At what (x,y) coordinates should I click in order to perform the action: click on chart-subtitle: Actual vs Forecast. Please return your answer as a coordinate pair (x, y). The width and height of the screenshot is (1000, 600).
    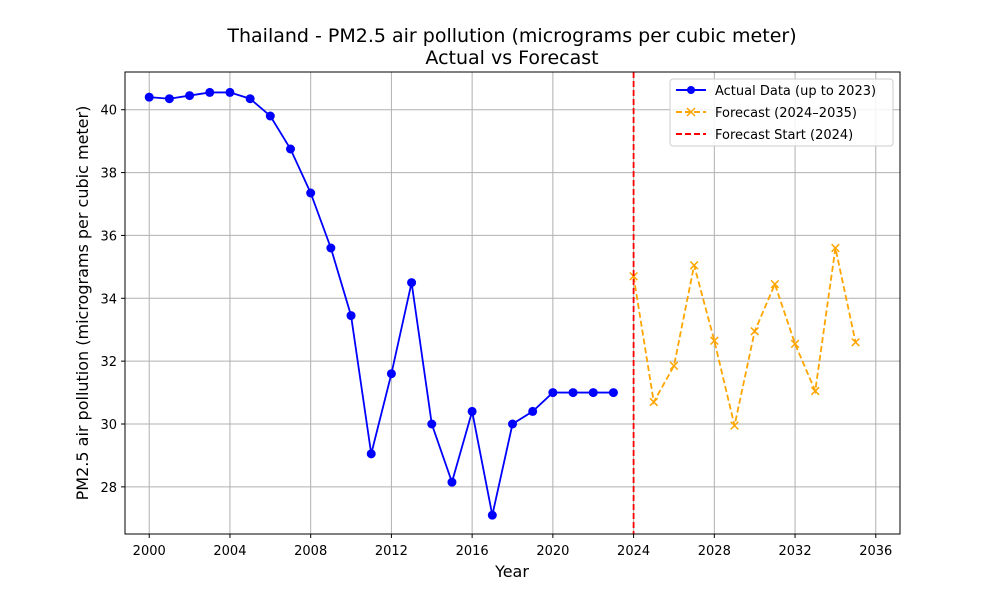
    Looking at the image, I should click on (511, 58).